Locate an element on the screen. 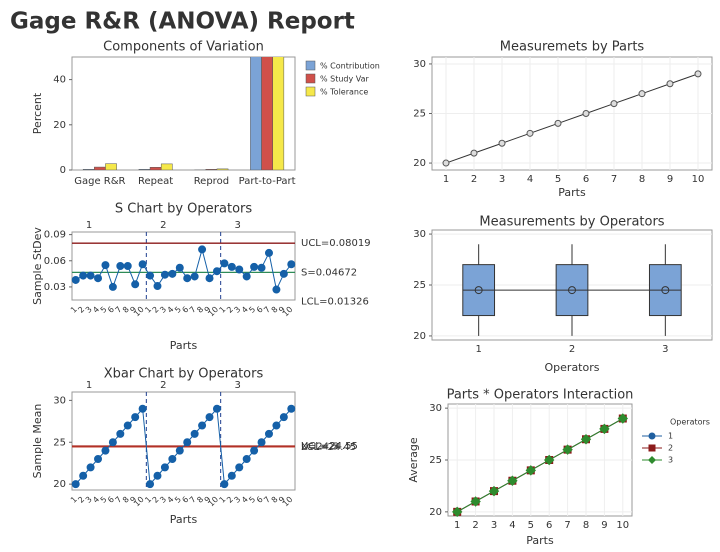  page-title: Gage R&R (ANOVA) Report is located at coordinates (182, 22).